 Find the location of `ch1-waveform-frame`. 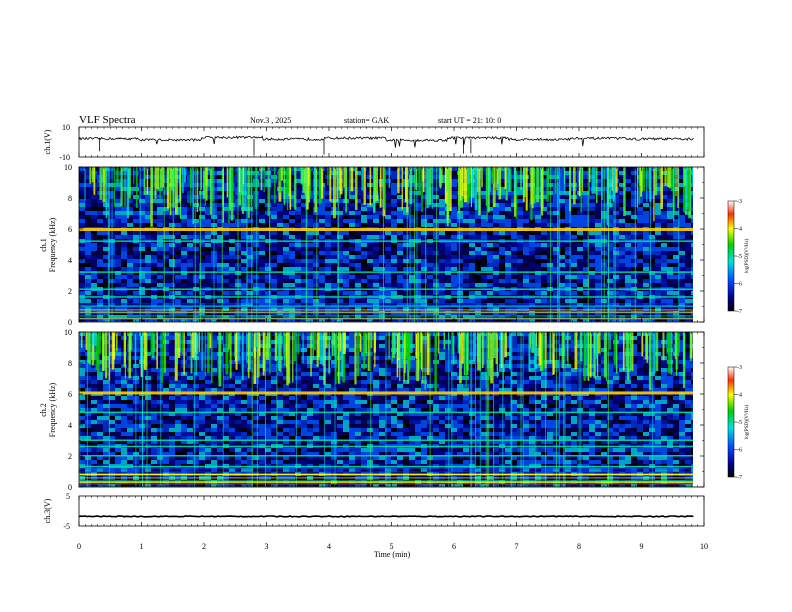

ch1-waveform-frame is located at coordinates (391, 142).